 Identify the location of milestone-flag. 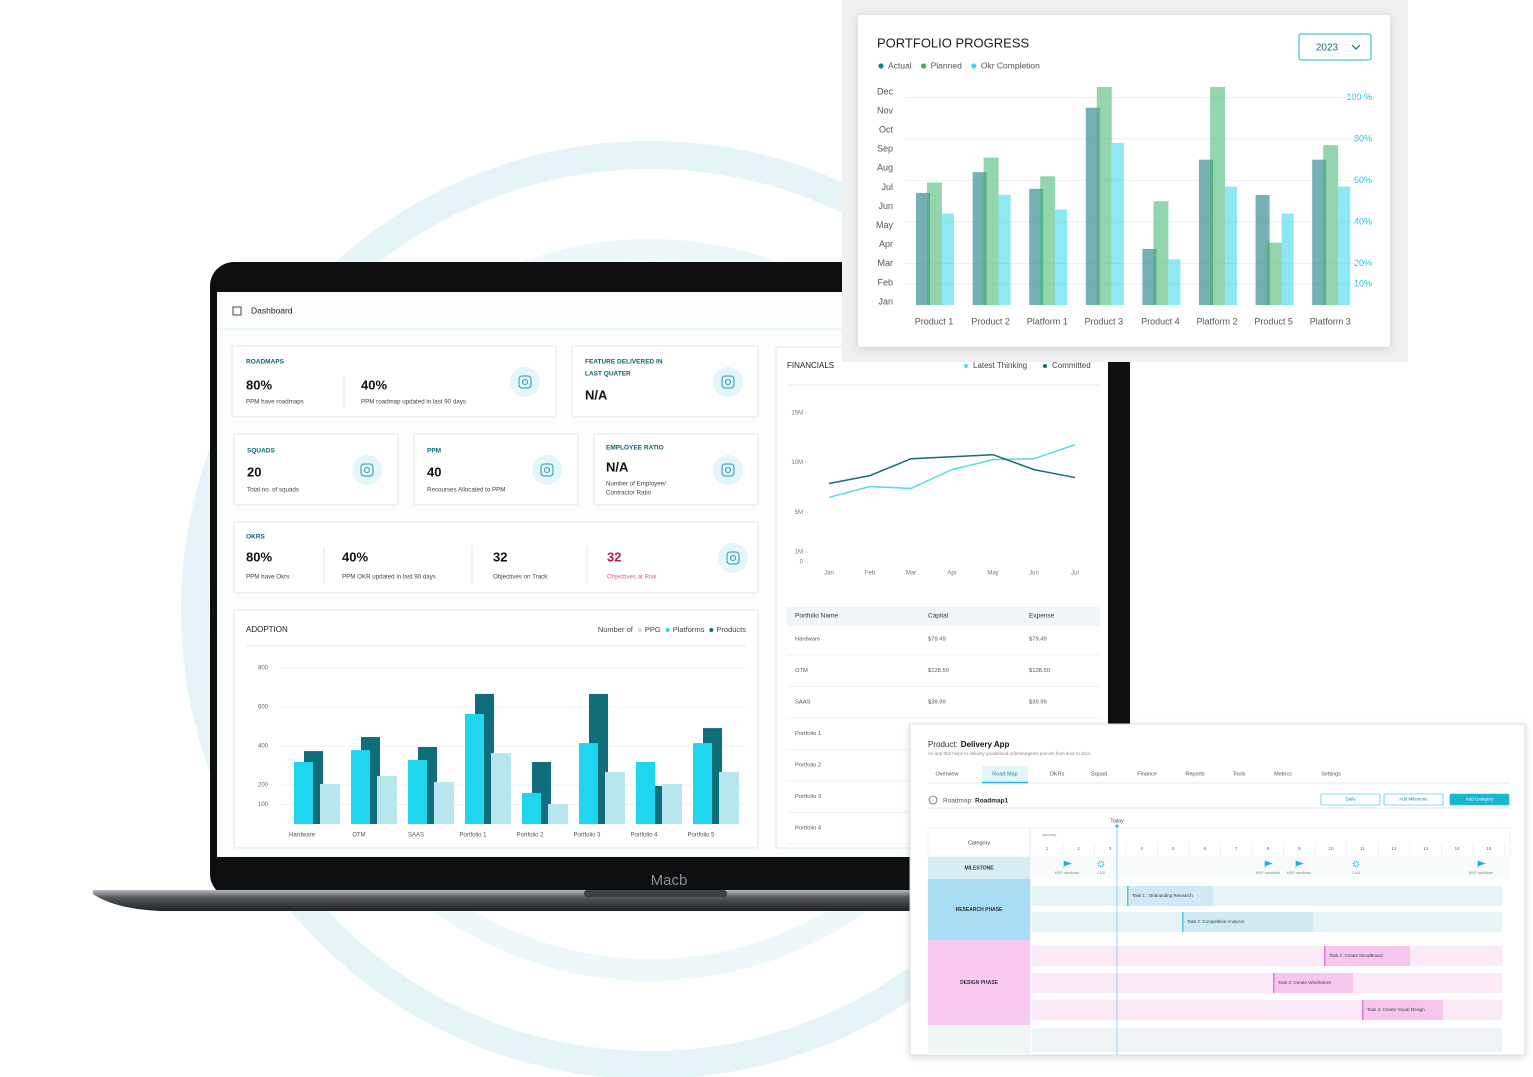
(1481, 864).